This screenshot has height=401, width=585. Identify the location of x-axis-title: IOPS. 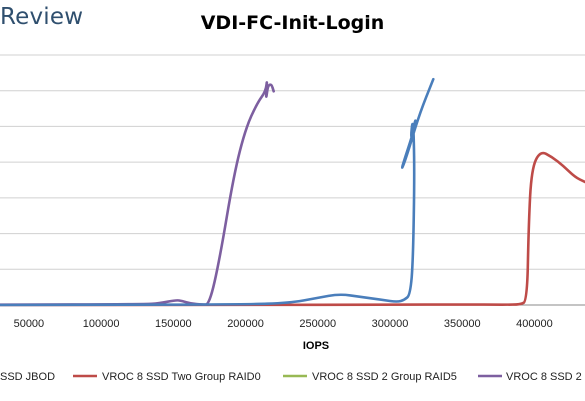
(316, 346).